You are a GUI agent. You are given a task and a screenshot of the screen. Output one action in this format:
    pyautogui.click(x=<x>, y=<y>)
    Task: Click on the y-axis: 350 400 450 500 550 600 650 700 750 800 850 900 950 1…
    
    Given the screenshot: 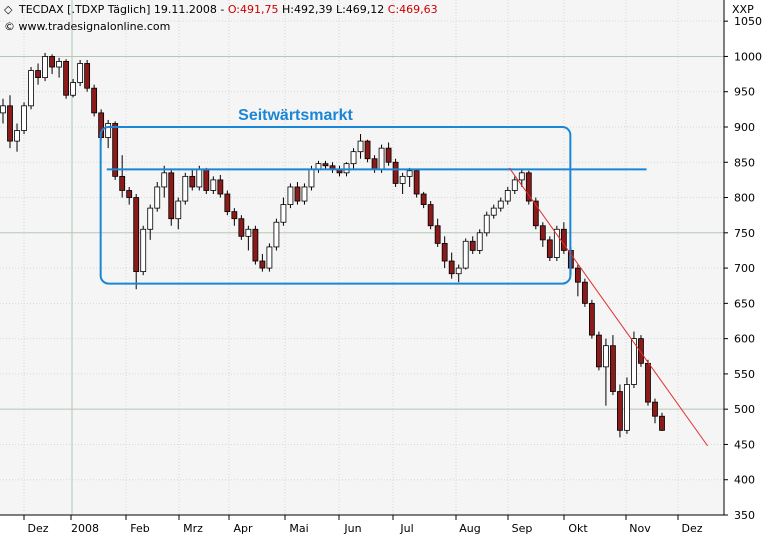 What is the action you would take?
    pyautogui.click(x=743, y=268)
    